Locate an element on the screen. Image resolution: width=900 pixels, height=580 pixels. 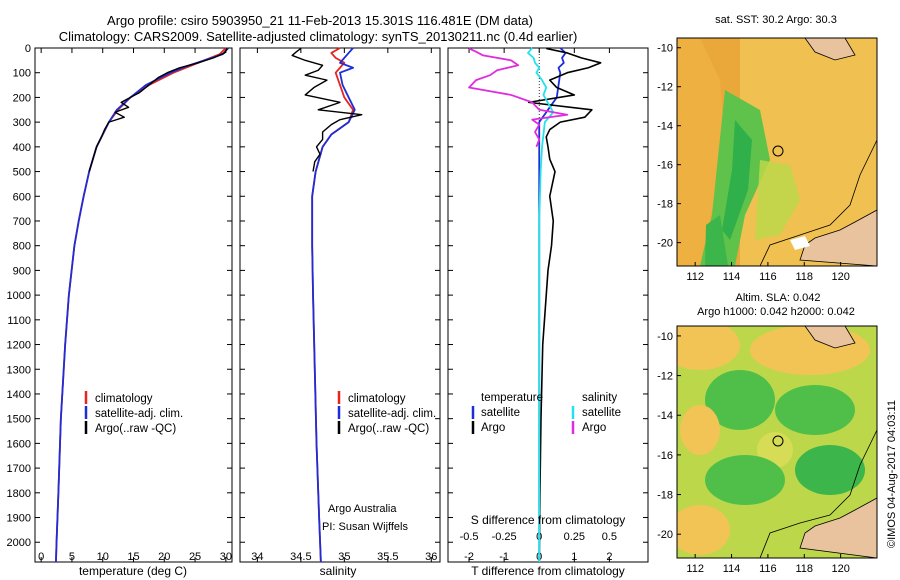
sst-missing-data is located at coordinates (800, 243).